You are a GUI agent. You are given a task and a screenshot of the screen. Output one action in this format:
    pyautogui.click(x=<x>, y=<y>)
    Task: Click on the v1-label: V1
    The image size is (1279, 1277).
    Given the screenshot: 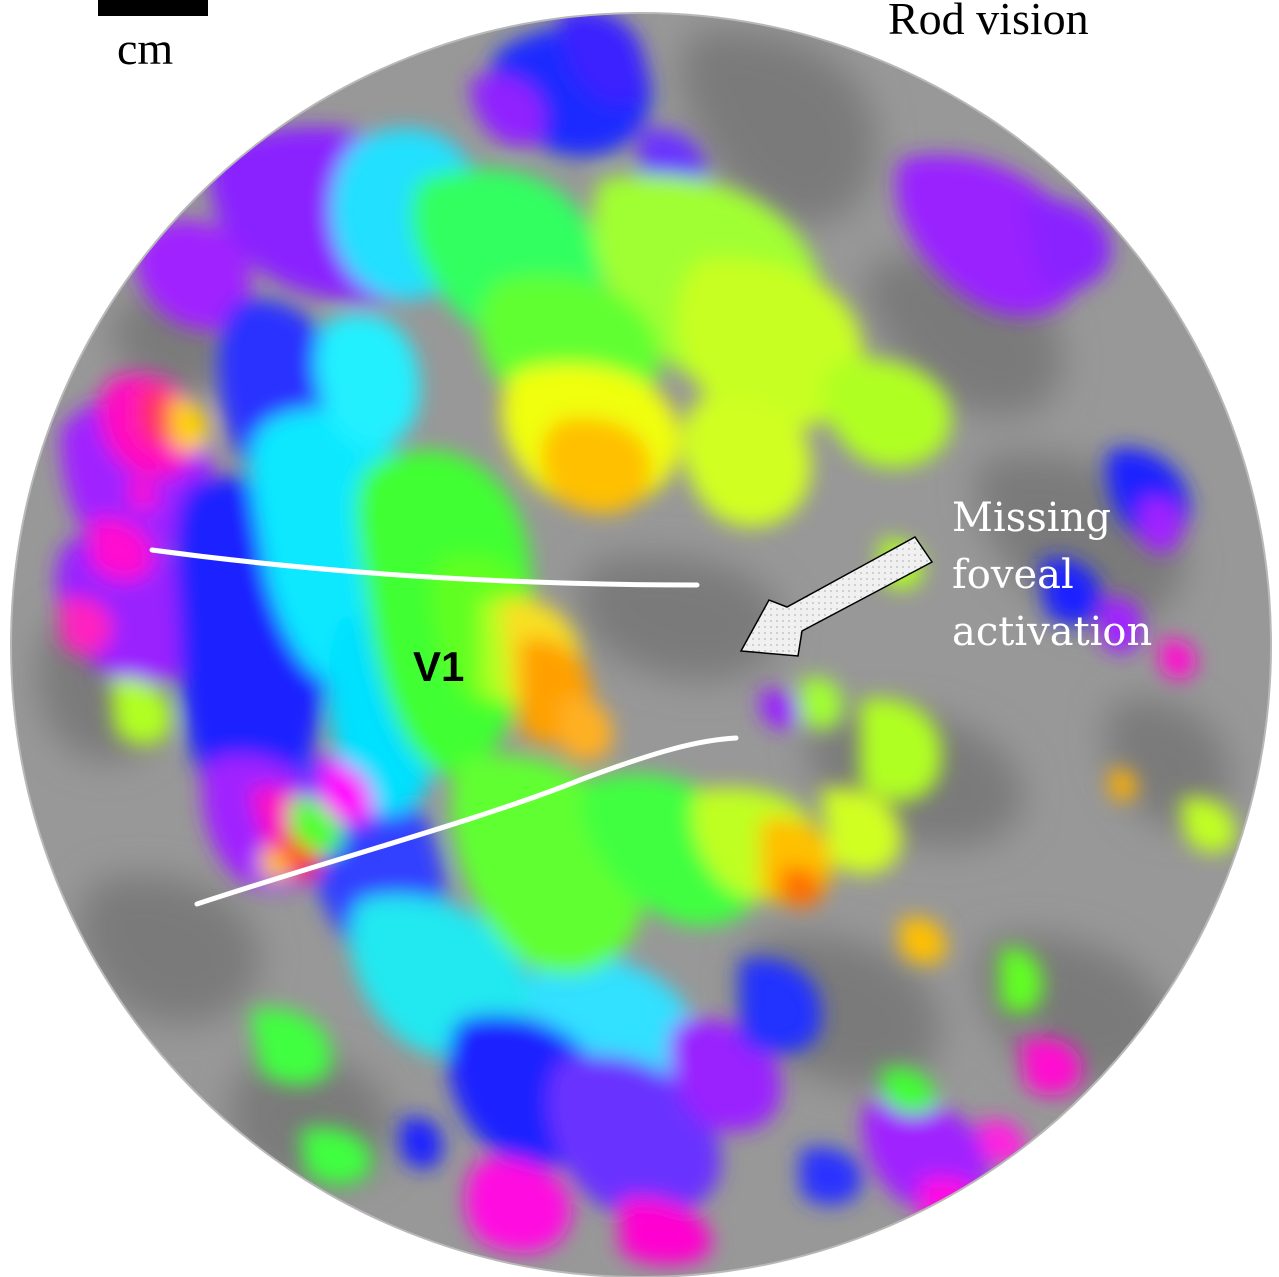 What is the action you would take?
    pyautogui.click(x=439, y=666)
    